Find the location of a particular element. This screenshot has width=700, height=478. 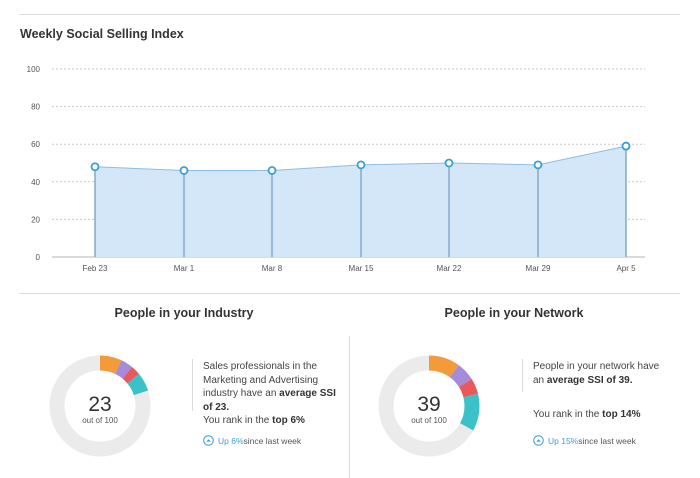

x-tick-label: Feb 23 is located at coordinates (95, 268).